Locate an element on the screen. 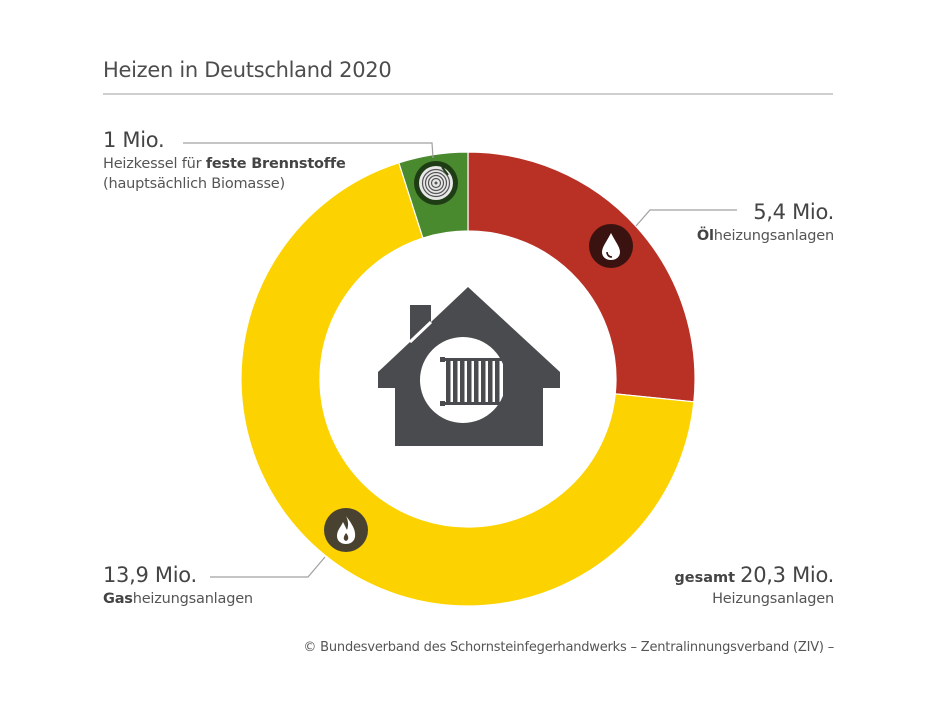 The image size is (940, 705). total-desc: Heizungsanlagen is located at coordinates (773, 599).